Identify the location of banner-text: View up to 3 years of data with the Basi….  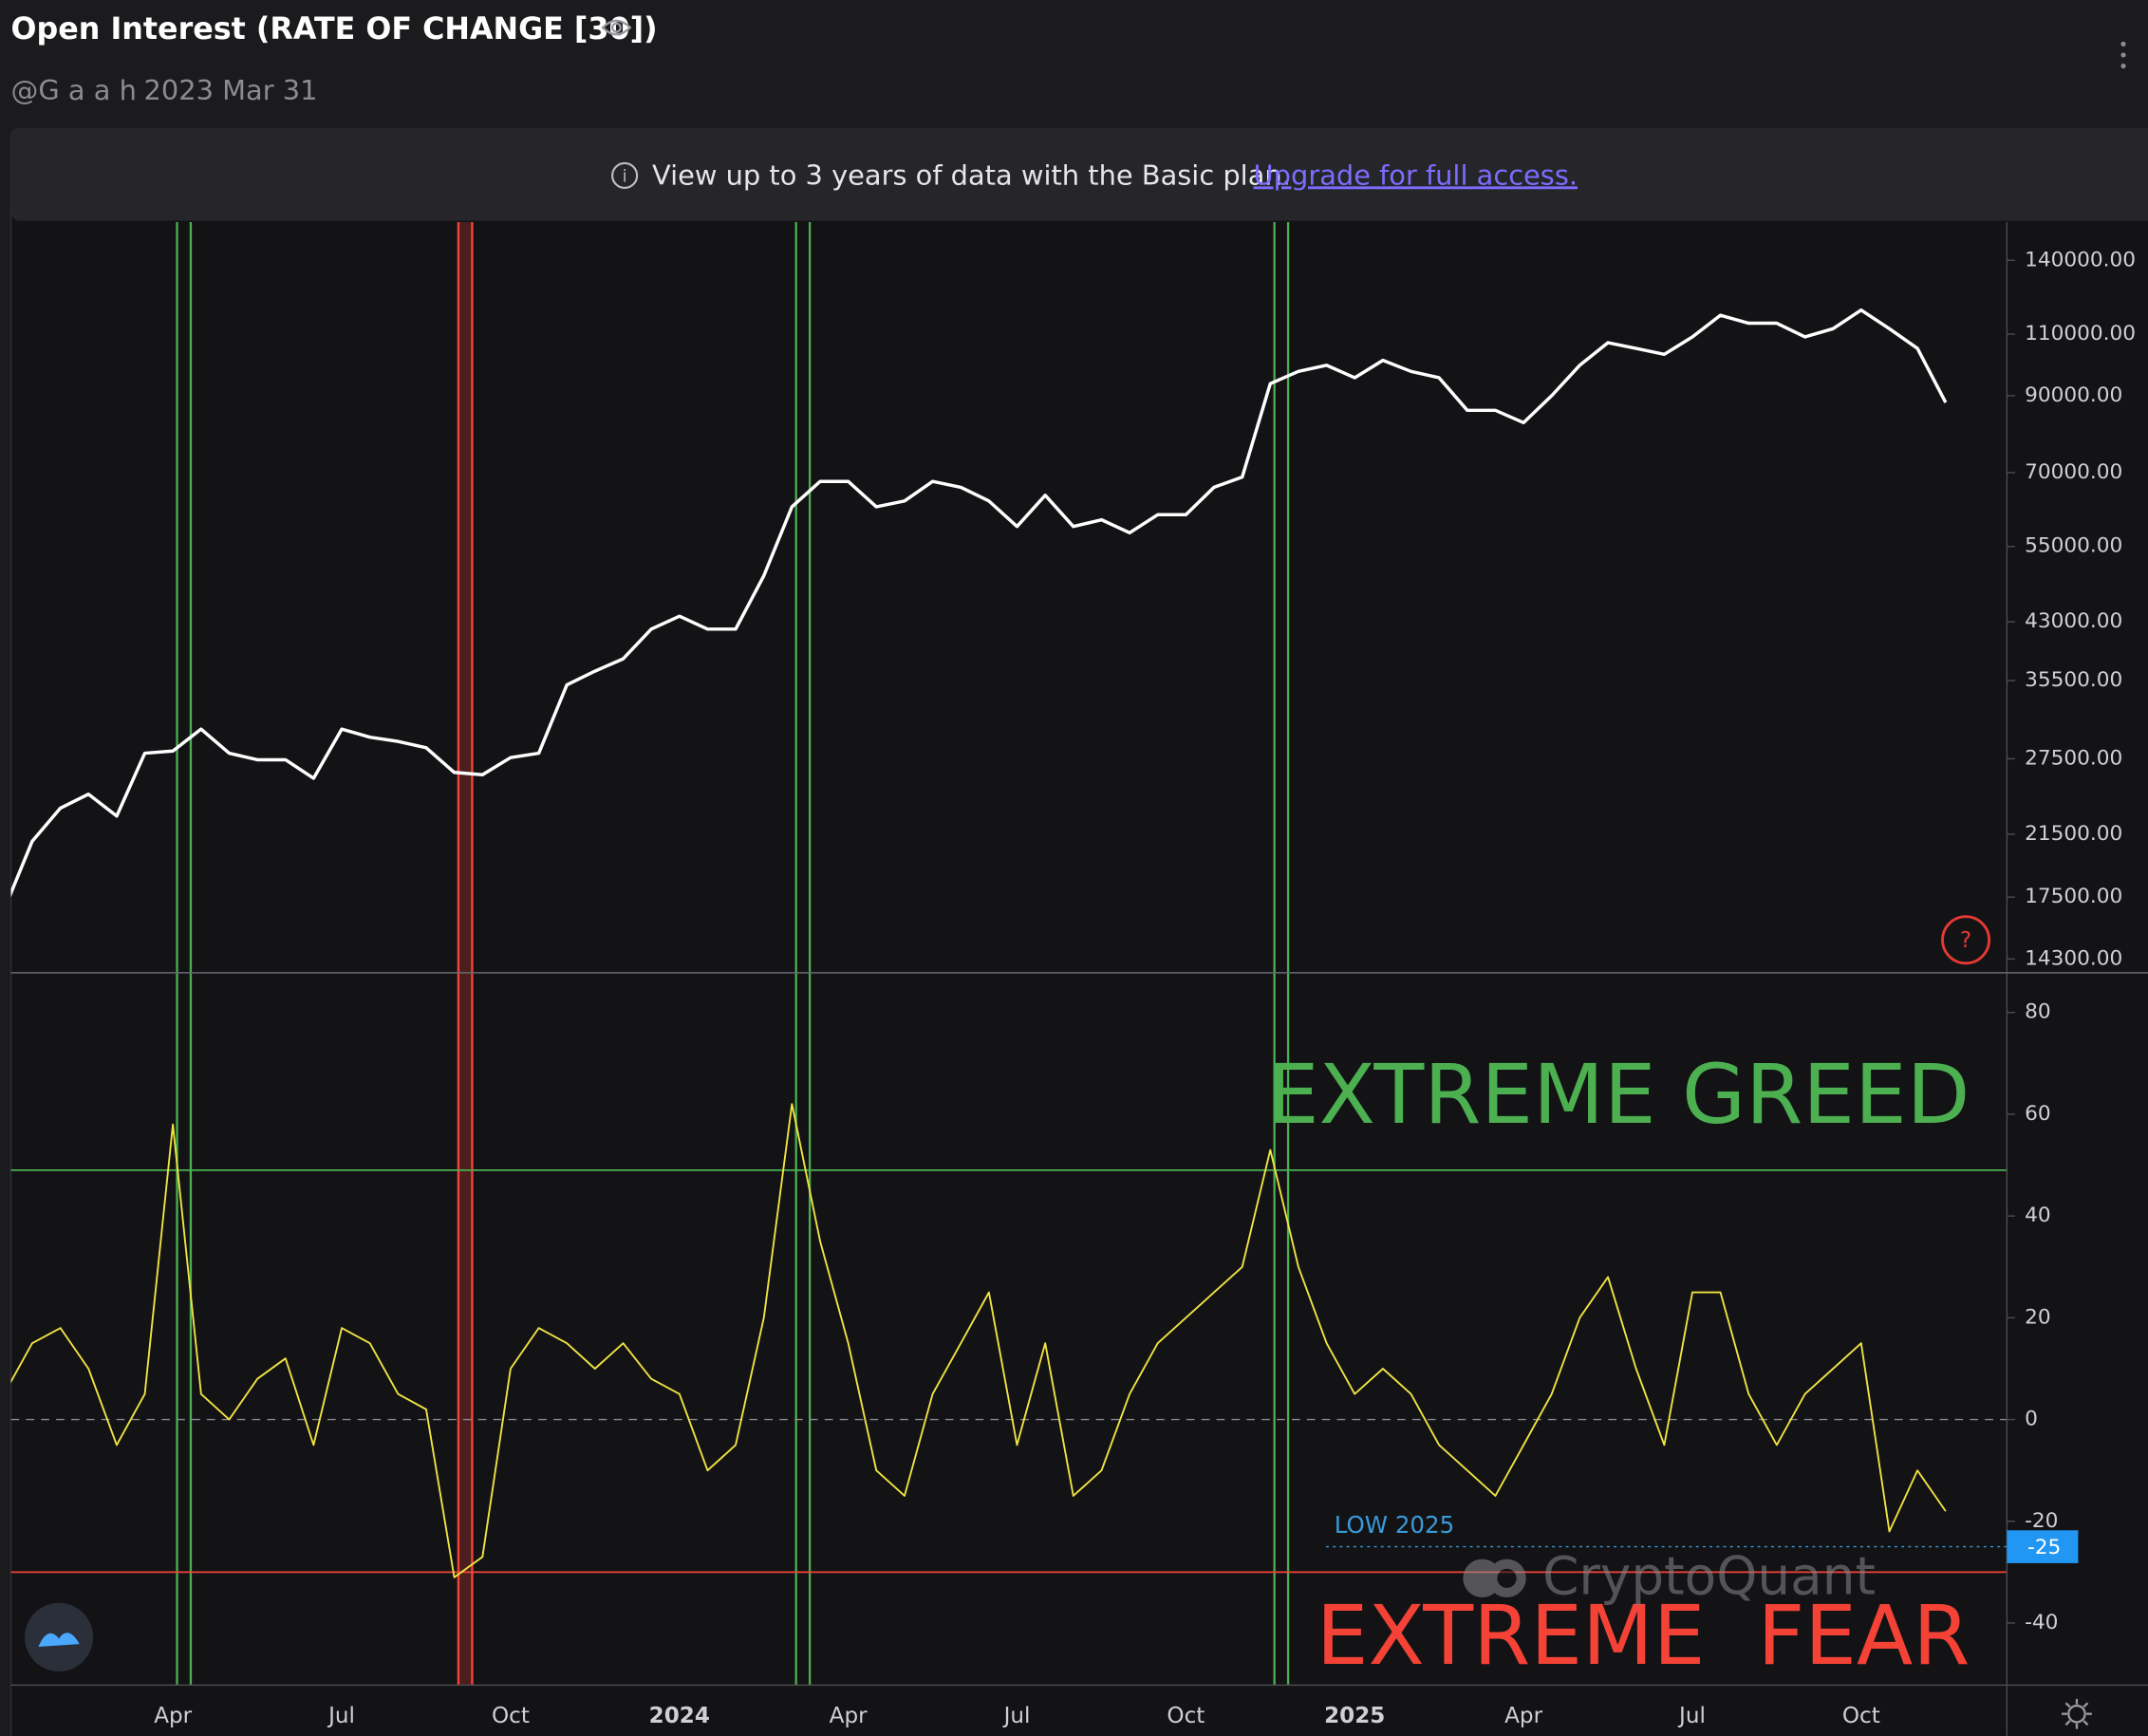
(971, 175).